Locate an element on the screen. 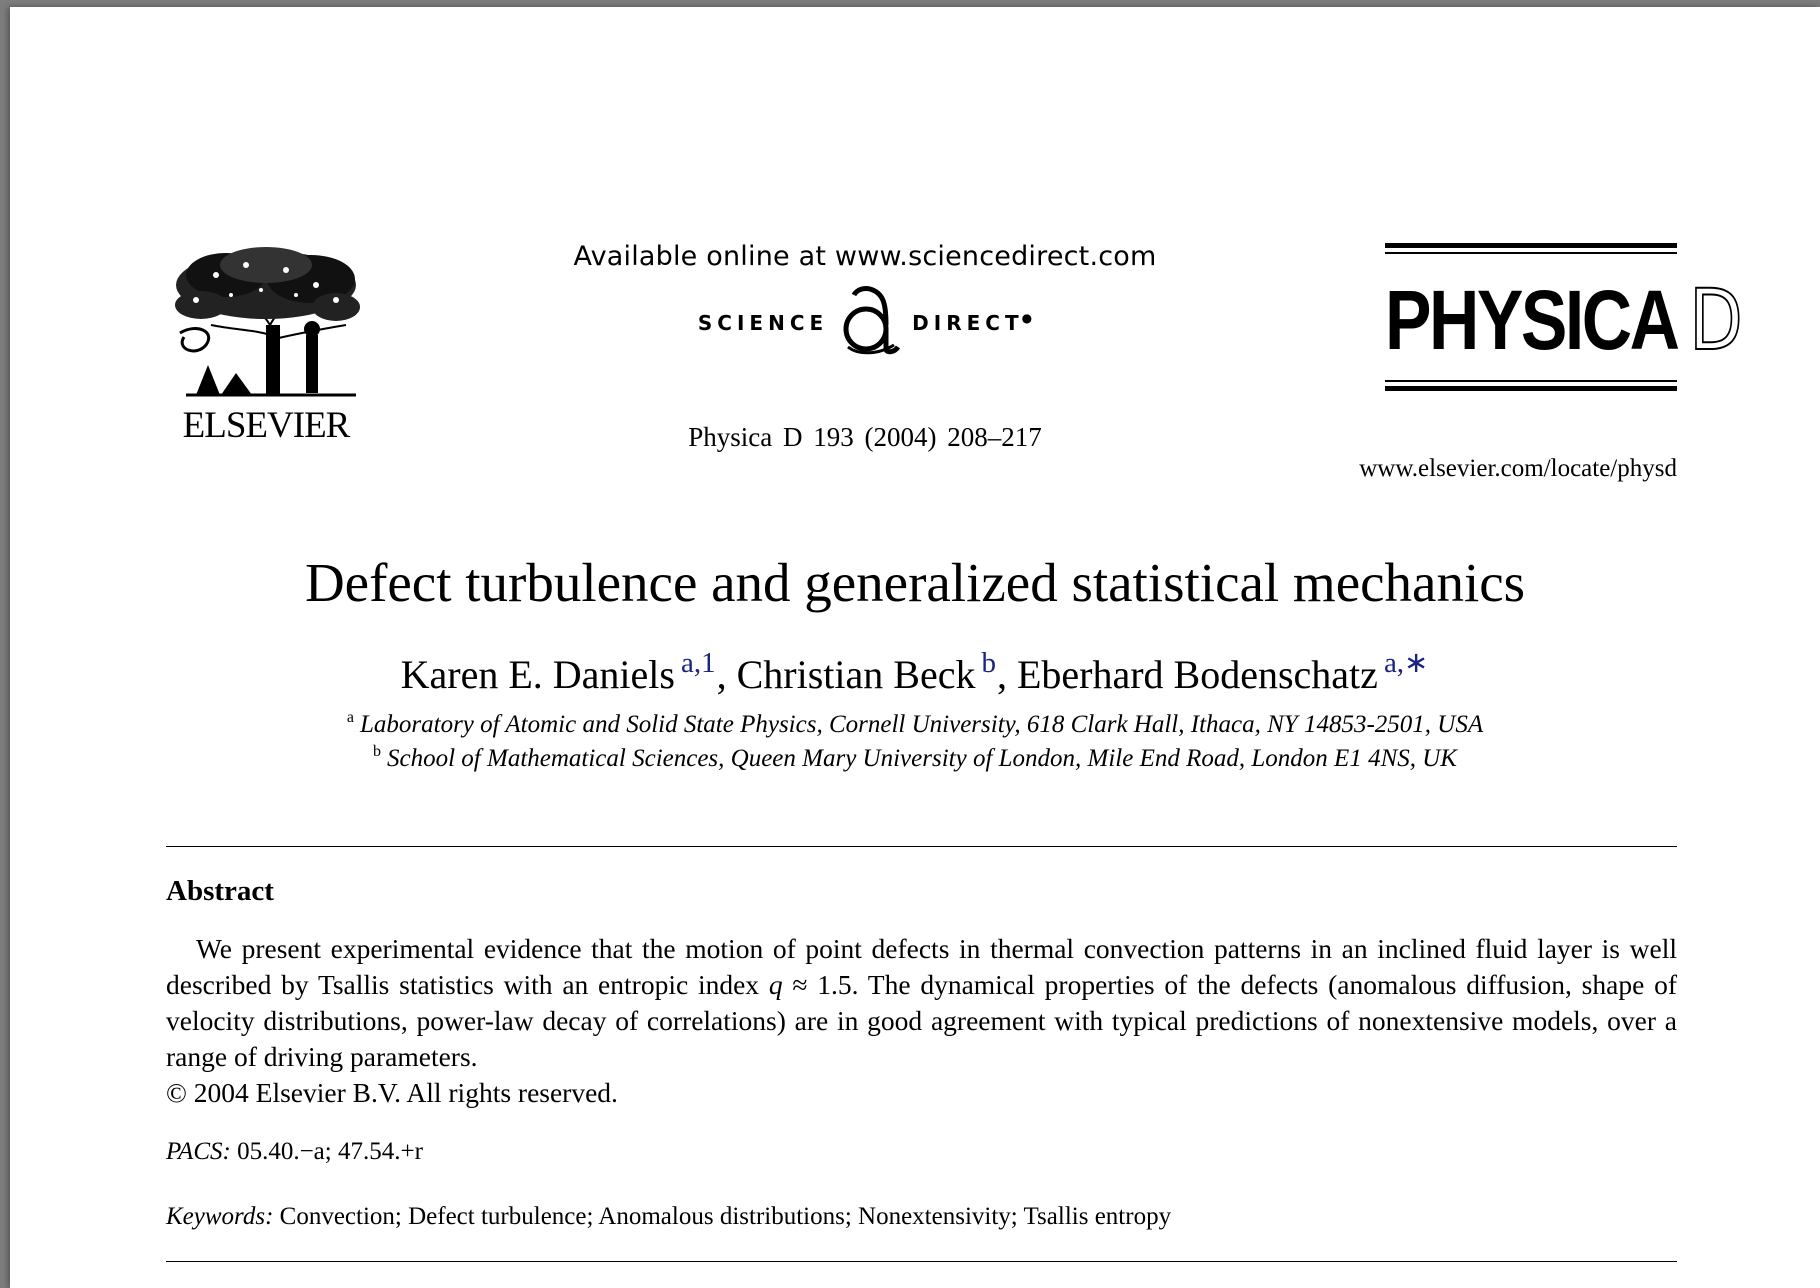  elsevier-logo: ELSEVIER is located at coordinates (266, 344).